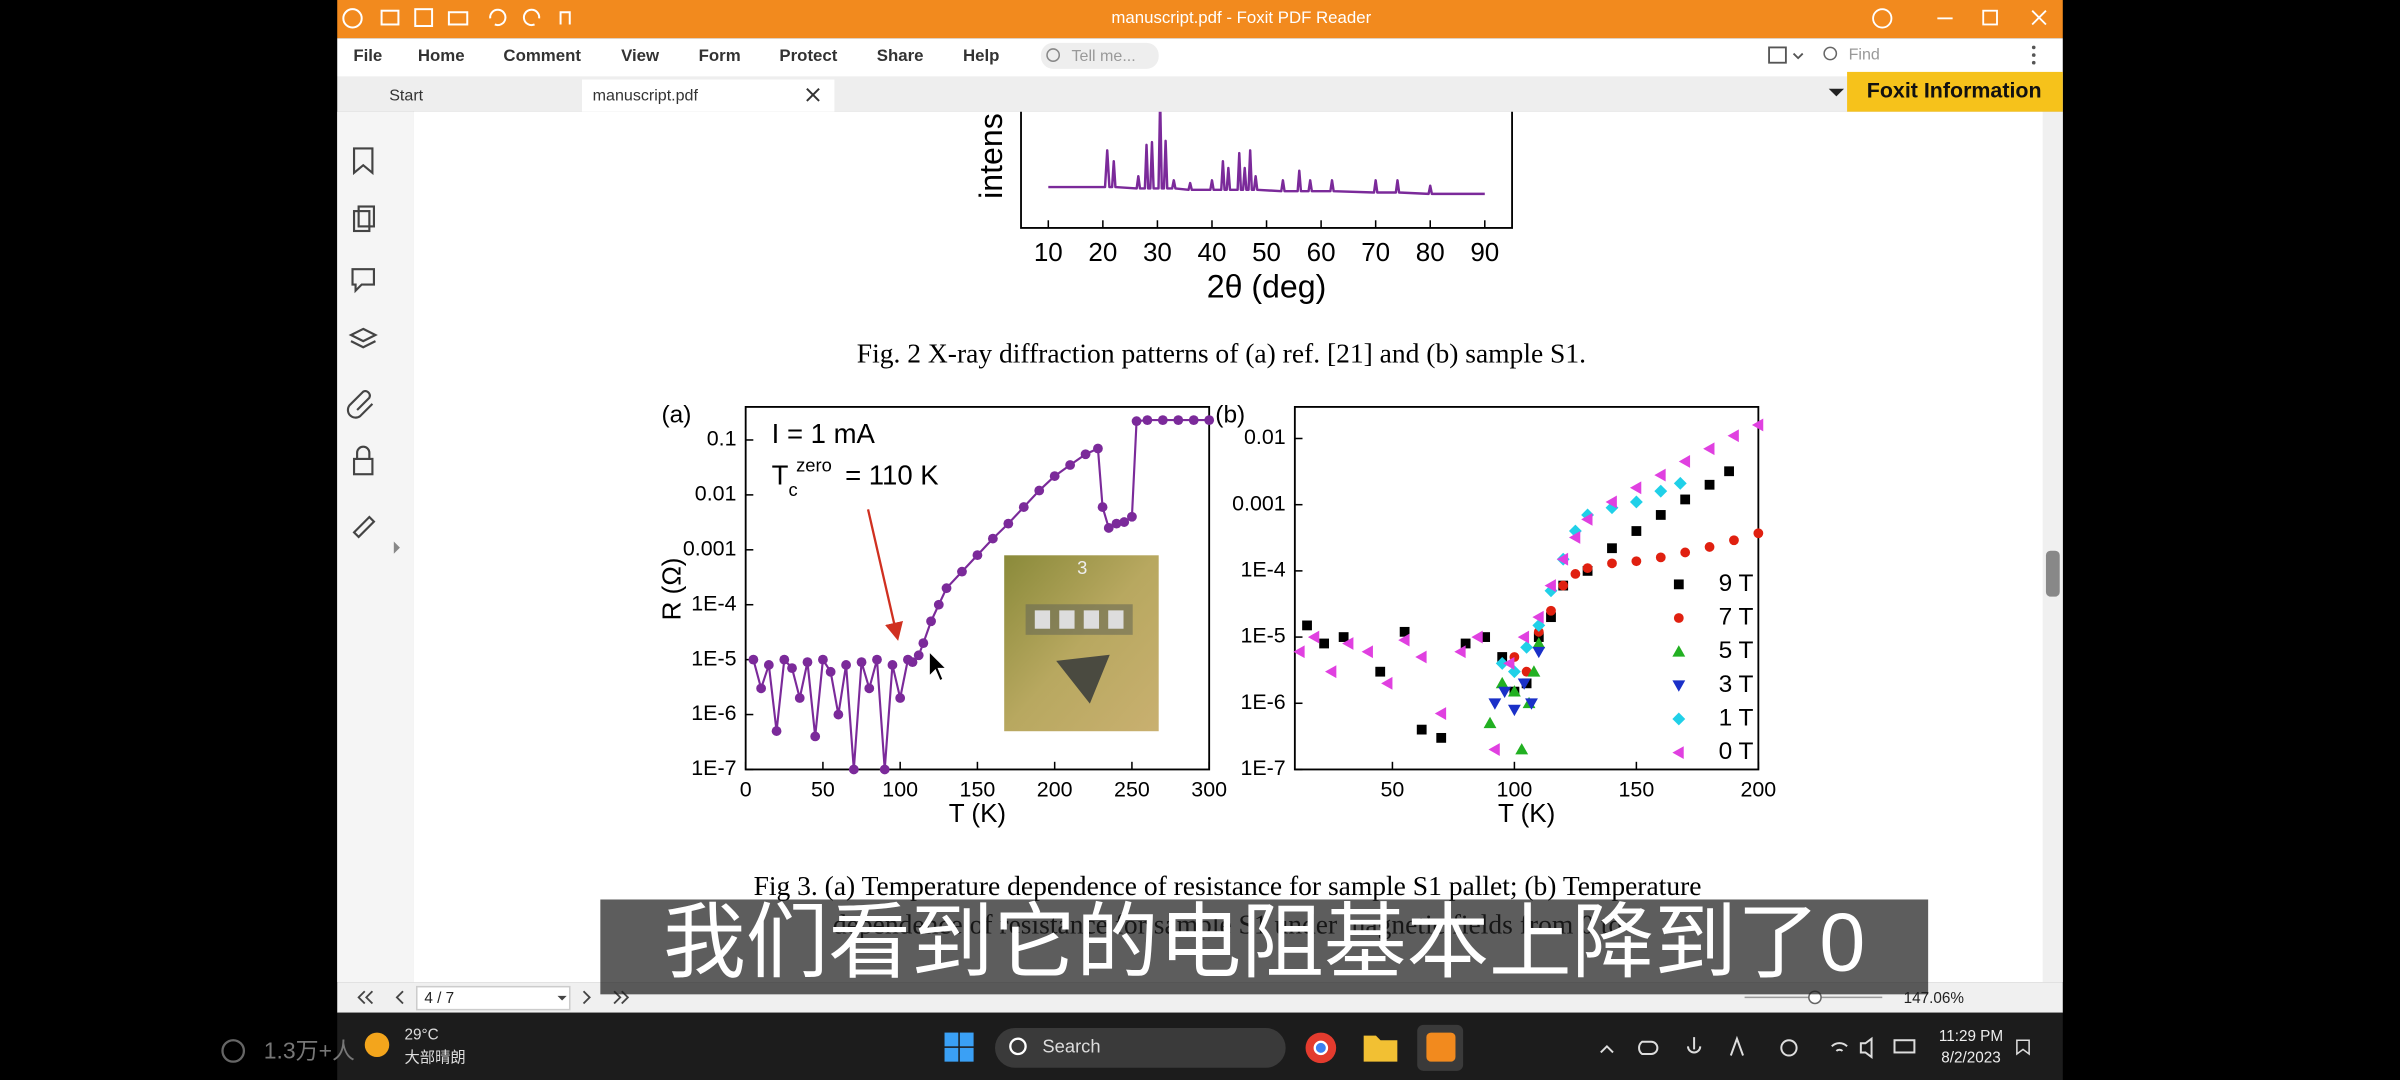  Describe the element at coordinates (362, 343) in the screenshot. I see `sidebar-icons` at that location.